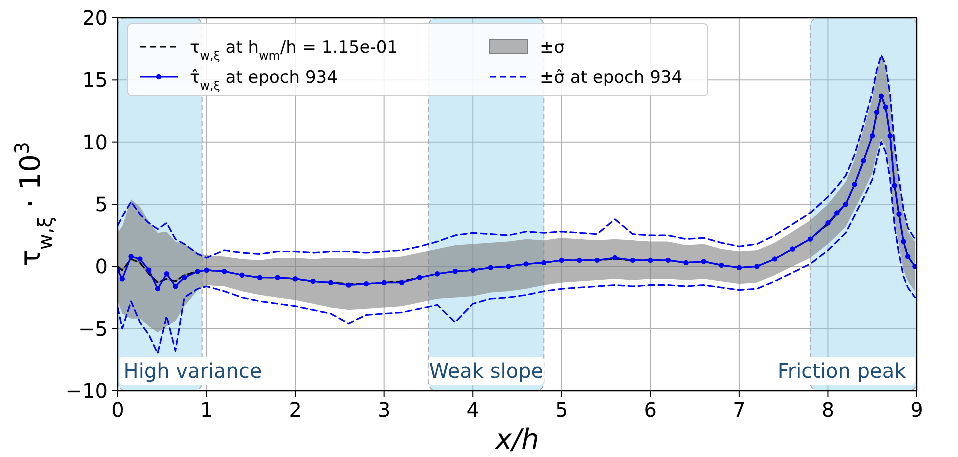  I want to click on y-tick-label: 20, so click(95, 18).